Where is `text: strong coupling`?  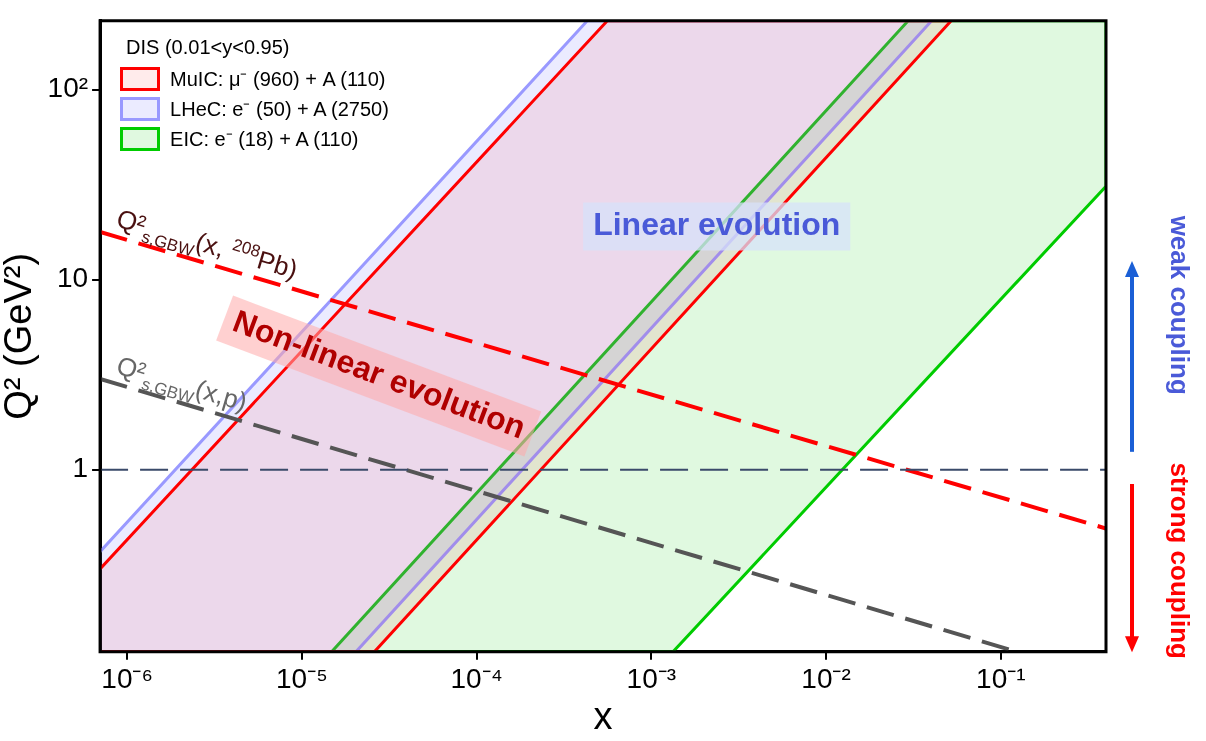 text: strong coupling is located at coordinates (1179, 560).